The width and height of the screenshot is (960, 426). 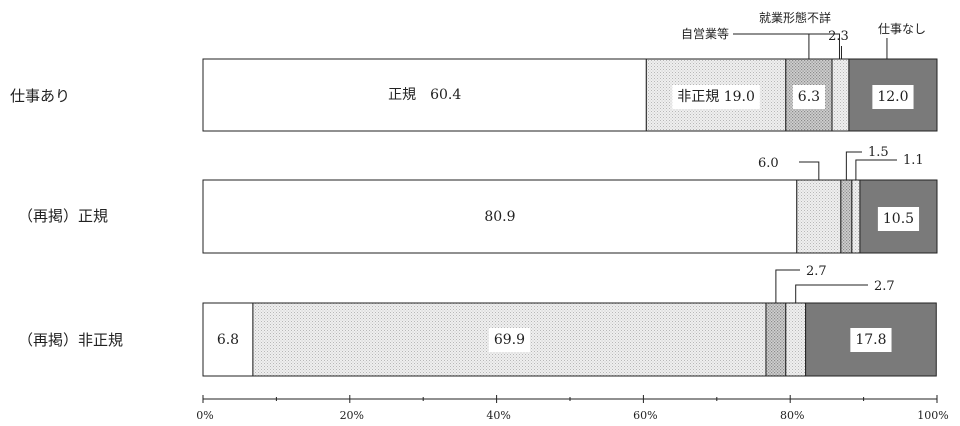 What do you see at coordinates (838, 36) in the screenshot?
I see `callout-label-2: 2.3` at bounding box center [838, 36].